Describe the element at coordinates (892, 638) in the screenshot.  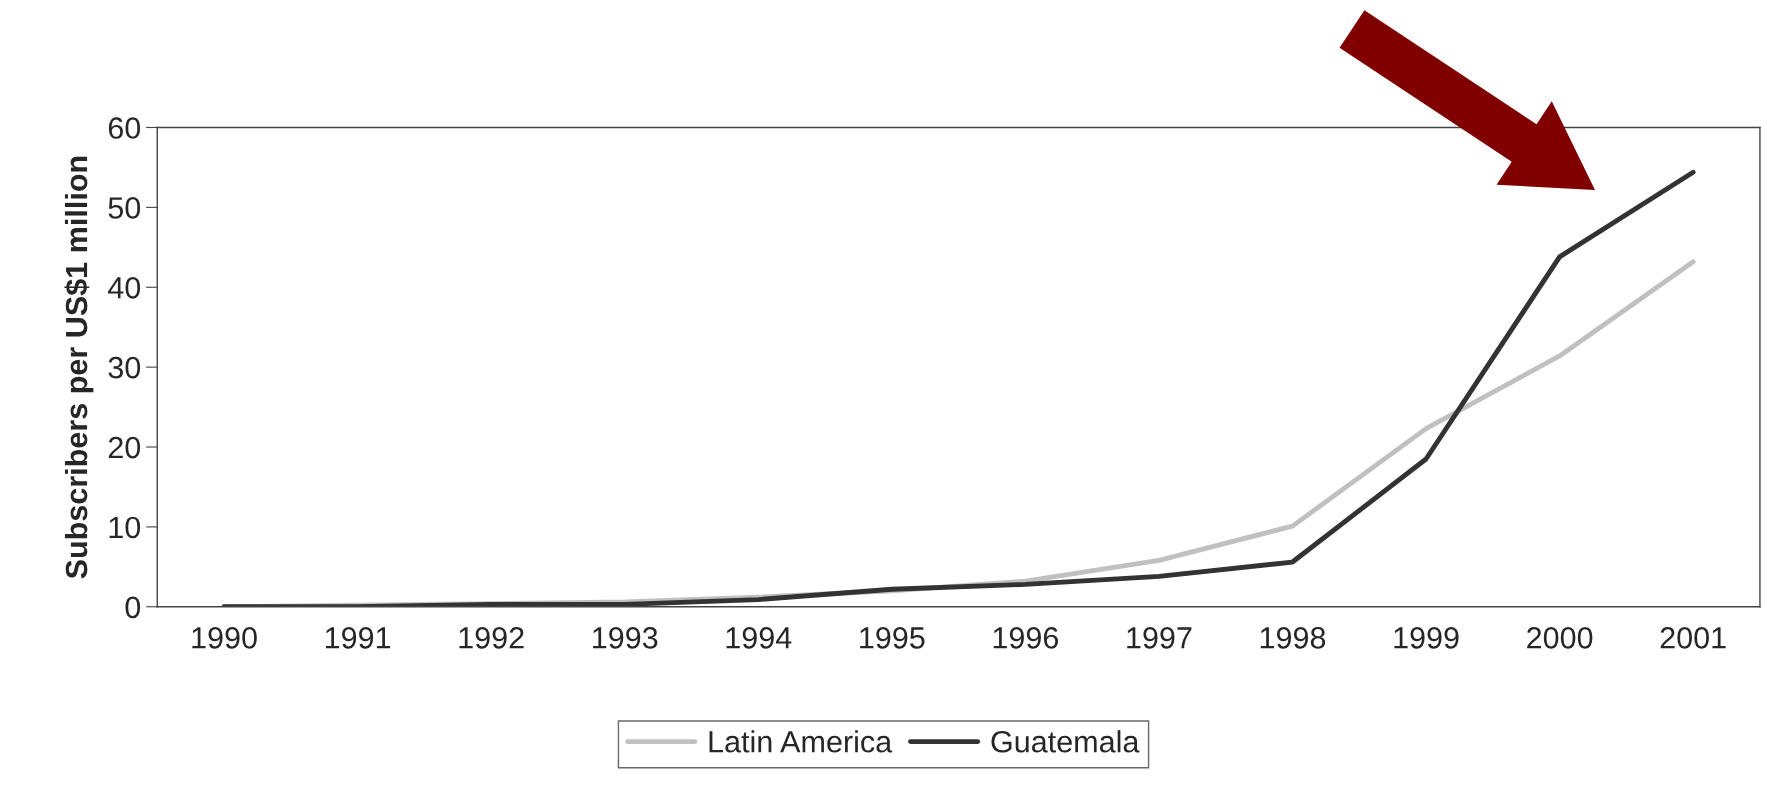
I see `x-tick-label: 1995` at that location.